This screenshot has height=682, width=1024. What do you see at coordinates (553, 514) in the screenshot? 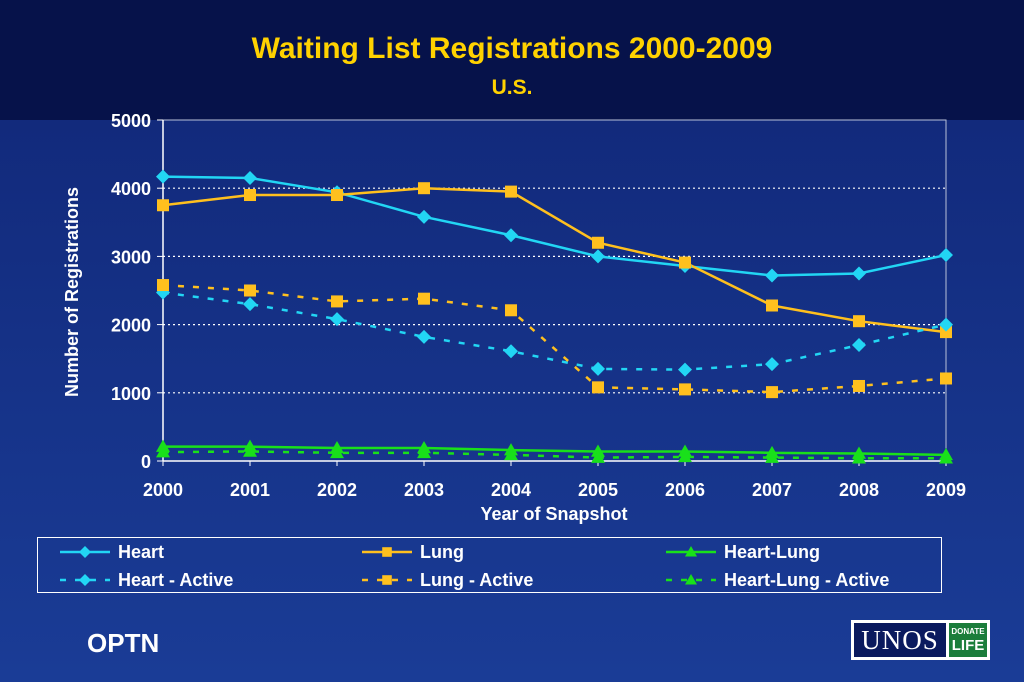
I see `x-axis-label: Year of Snapshot` at bounding box center [553, 514].